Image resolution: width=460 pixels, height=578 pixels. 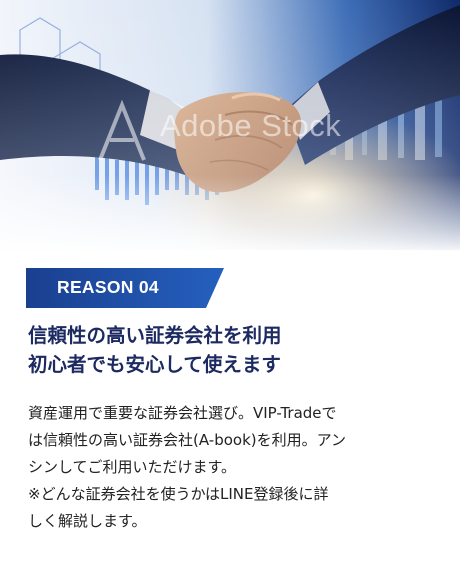 What do you see at coordinates (187, 440) in the screenshot?
I see `description-line-2: は信頼性の高い証券会社(A-book)を利用。アン` at bounding box center [187, 440].